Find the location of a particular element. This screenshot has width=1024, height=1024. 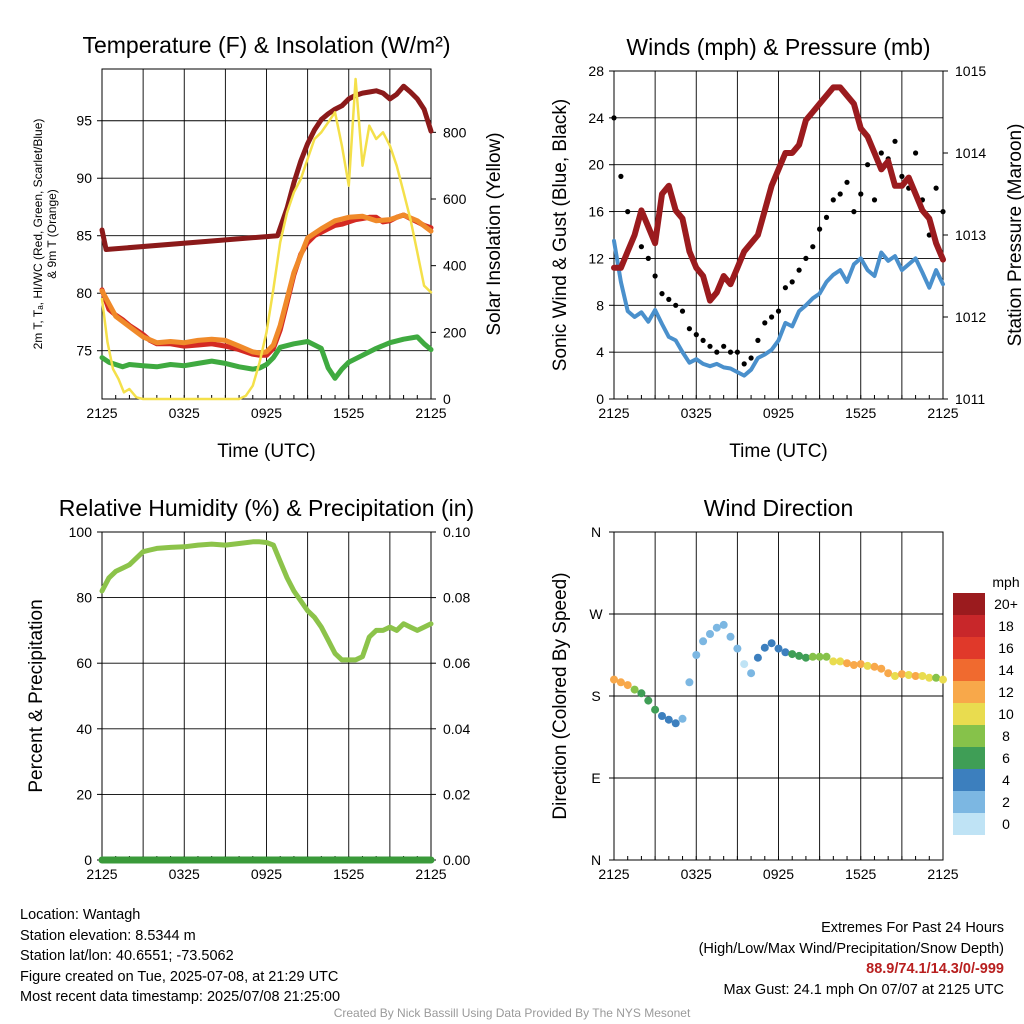

left-axis-label: Direction (Colored By Speed) is located at coordinates (560, 695).